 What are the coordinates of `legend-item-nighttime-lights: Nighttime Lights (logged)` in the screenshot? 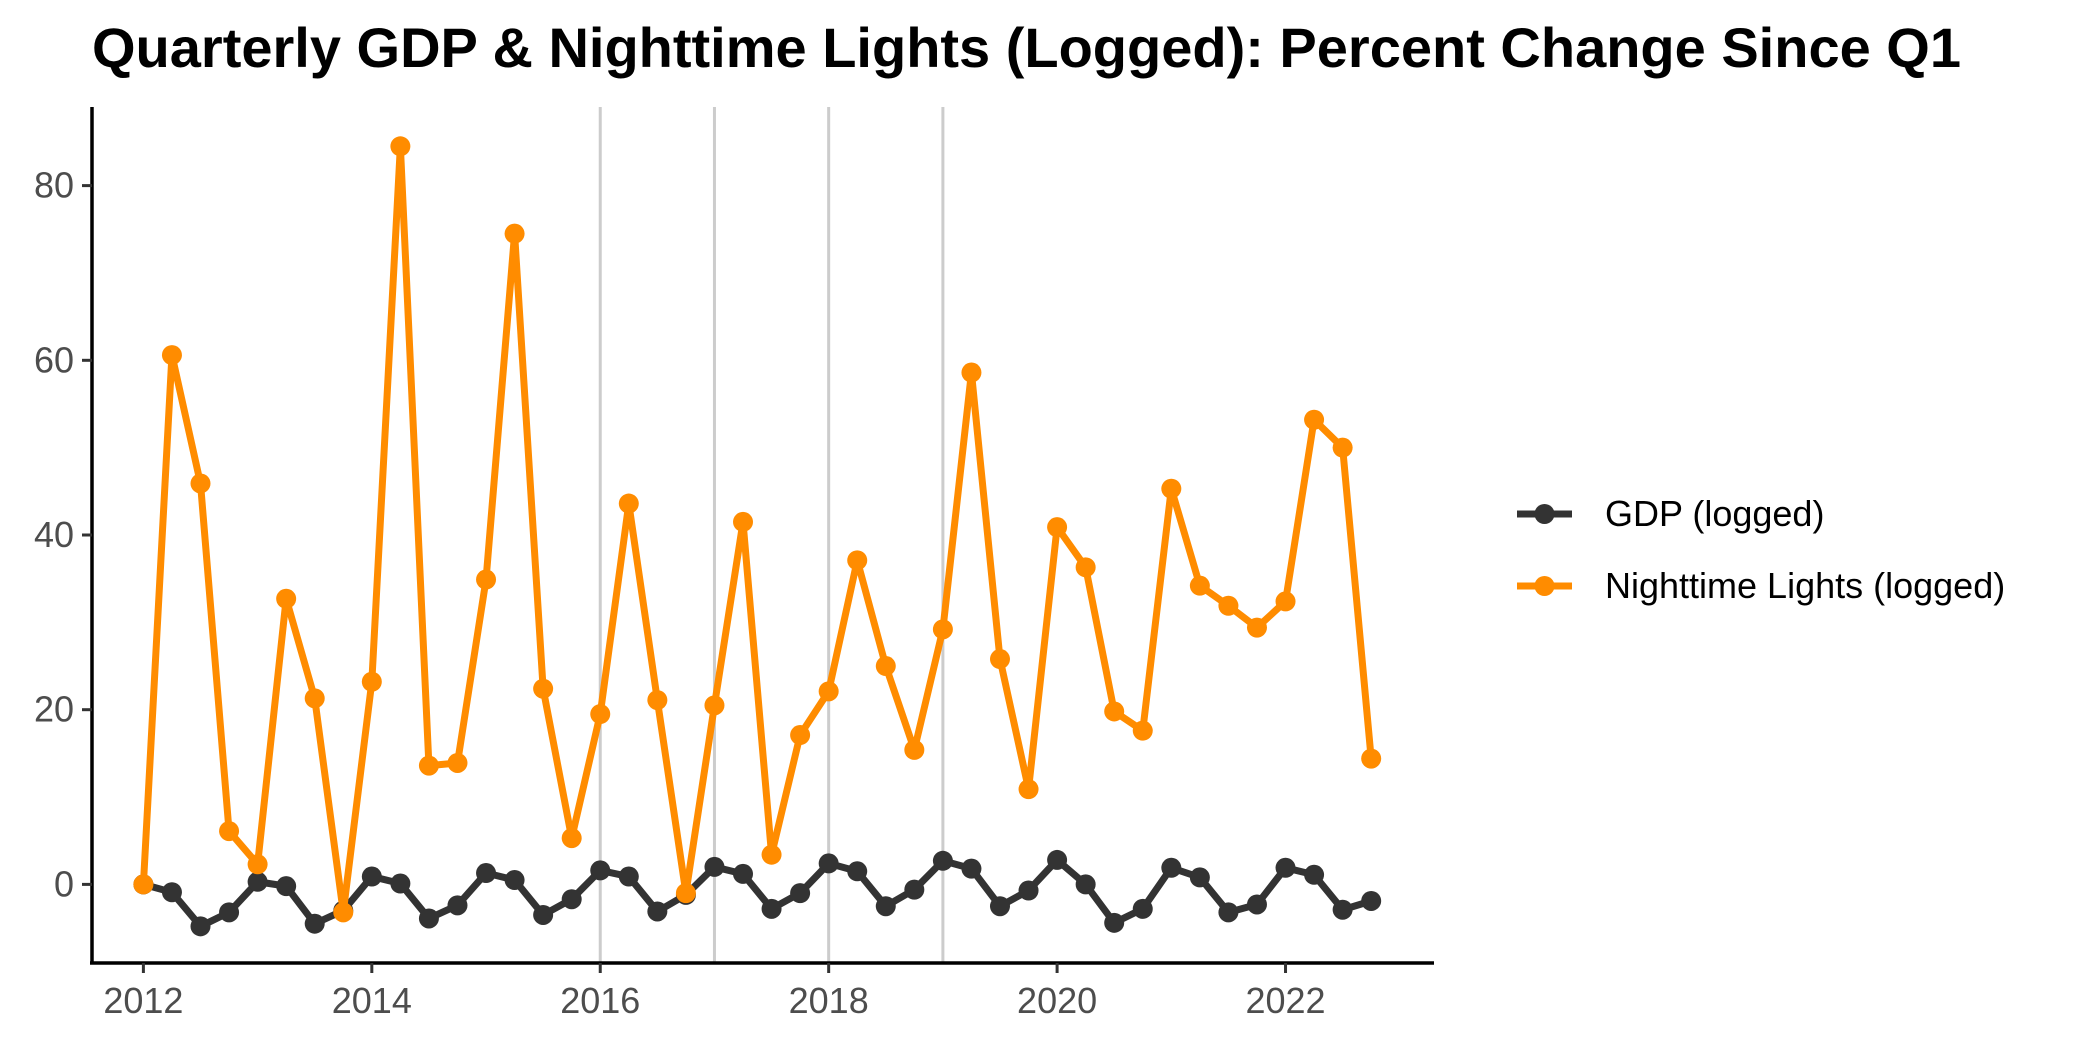 It's located at (1761, 585).